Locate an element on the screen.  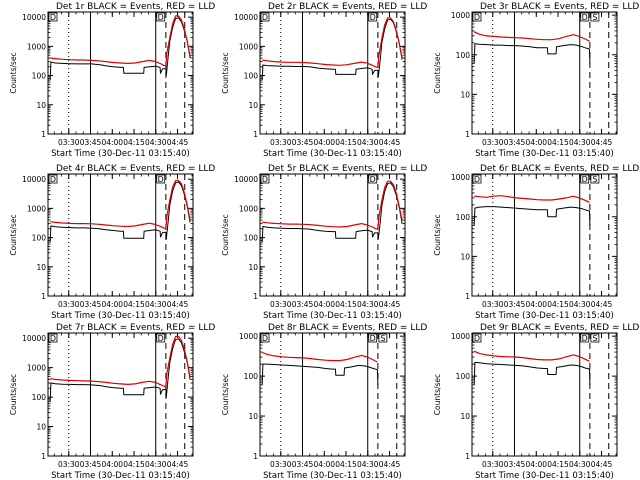
panel-title: Det 7r BLACK = Events, RED = LLD is located at coordinates (135, 328).